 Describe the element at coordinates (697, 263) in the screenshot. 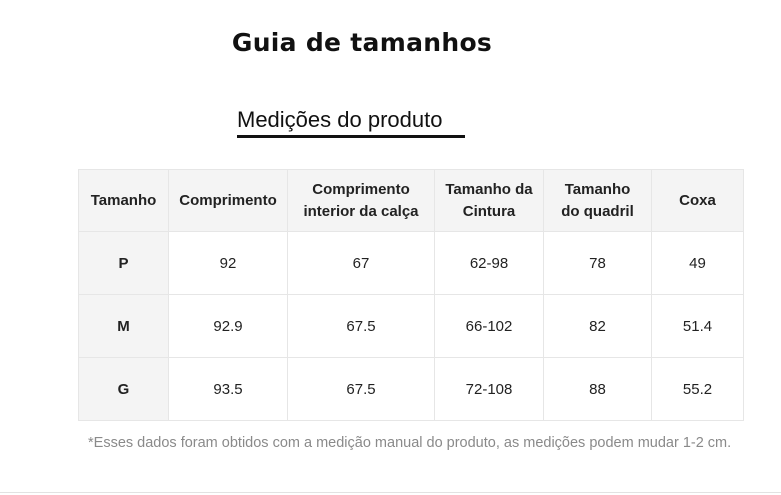

I see `table-cell: 49` at that location.